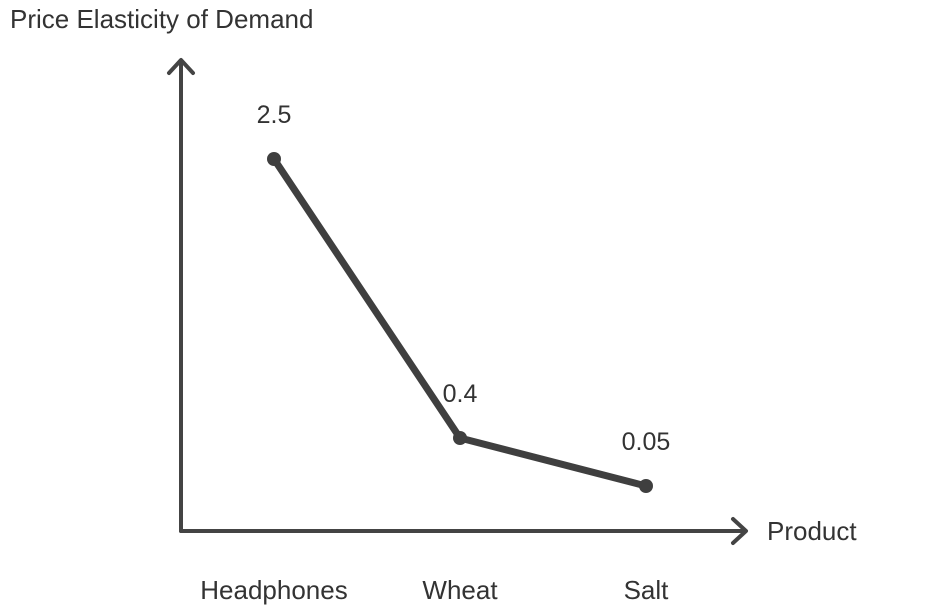 The image size is (931, 616). I want to click on x-tick-label: Headphones, so click(273, 590).